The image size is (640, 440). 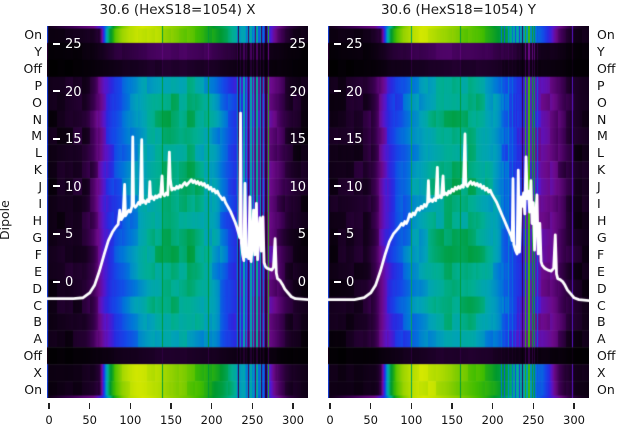 What do you see at coordinates (38, 271) in the screenshot?
I see `row-label-left-e-14: E` at bounding box center [38, 271].